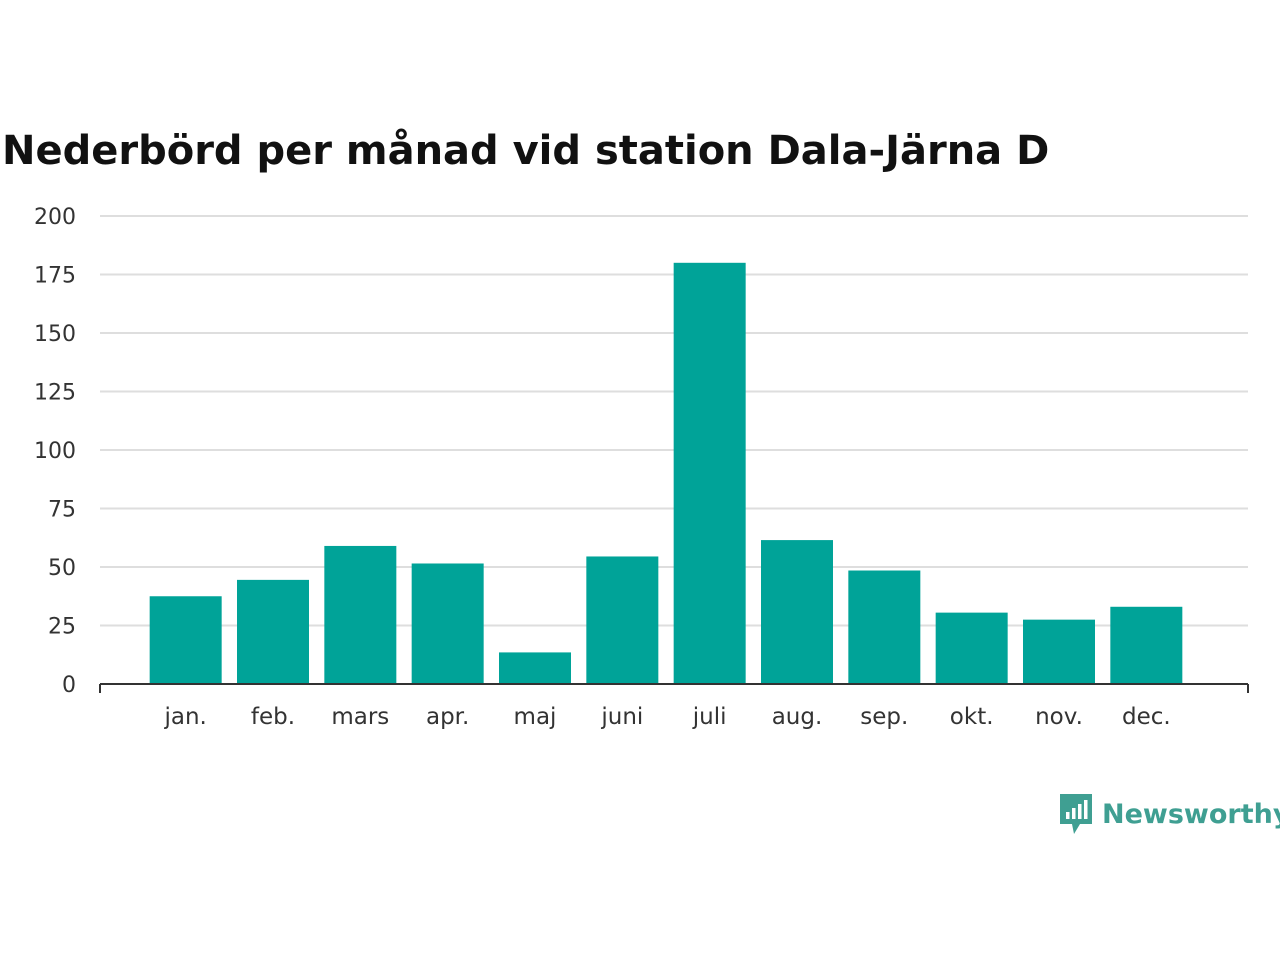 Image resolution: width=1280 pixels, height=960 pixels. Describe the element at coordinates (273, 717) in the screenshot. I see `x-tick-label: feb.` at that location.